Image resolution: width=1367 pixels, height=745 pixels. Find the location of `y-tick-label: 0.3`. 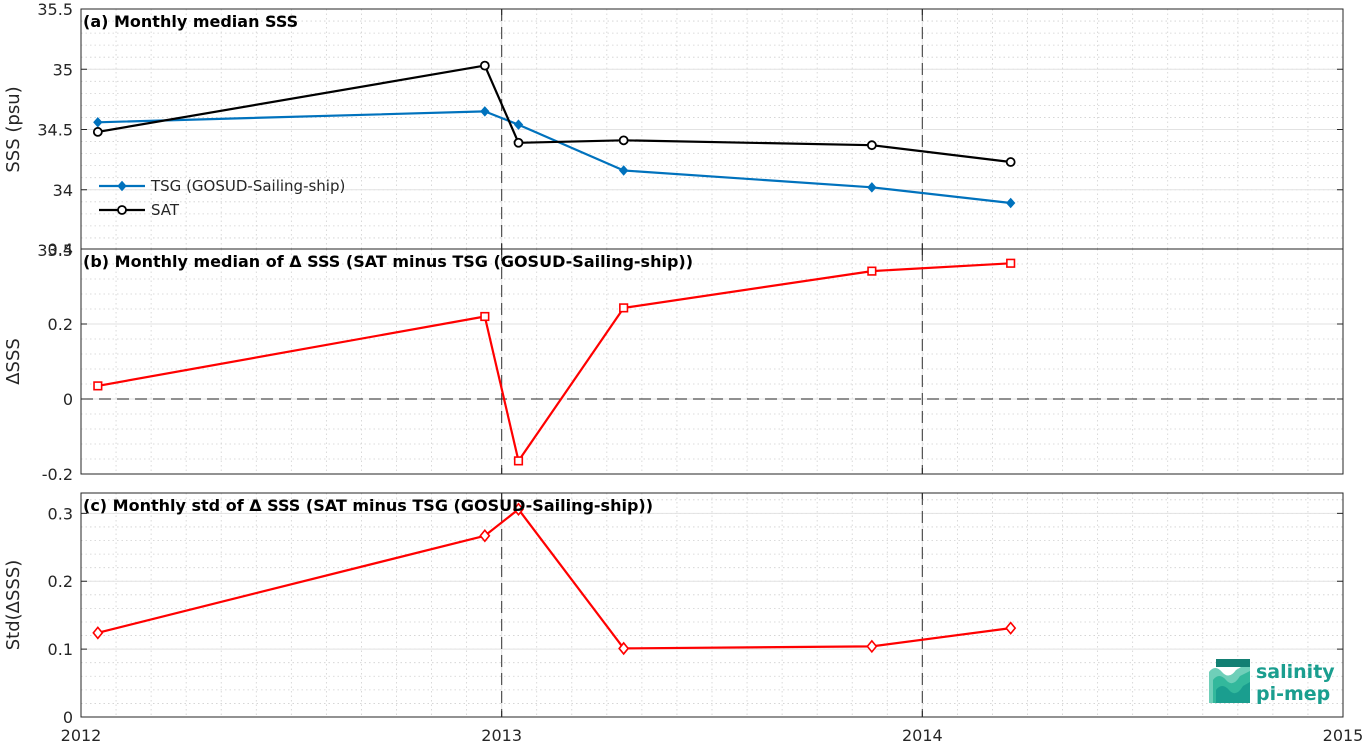

y-tick-label: 0.3 is located at coordinates (60, 513).